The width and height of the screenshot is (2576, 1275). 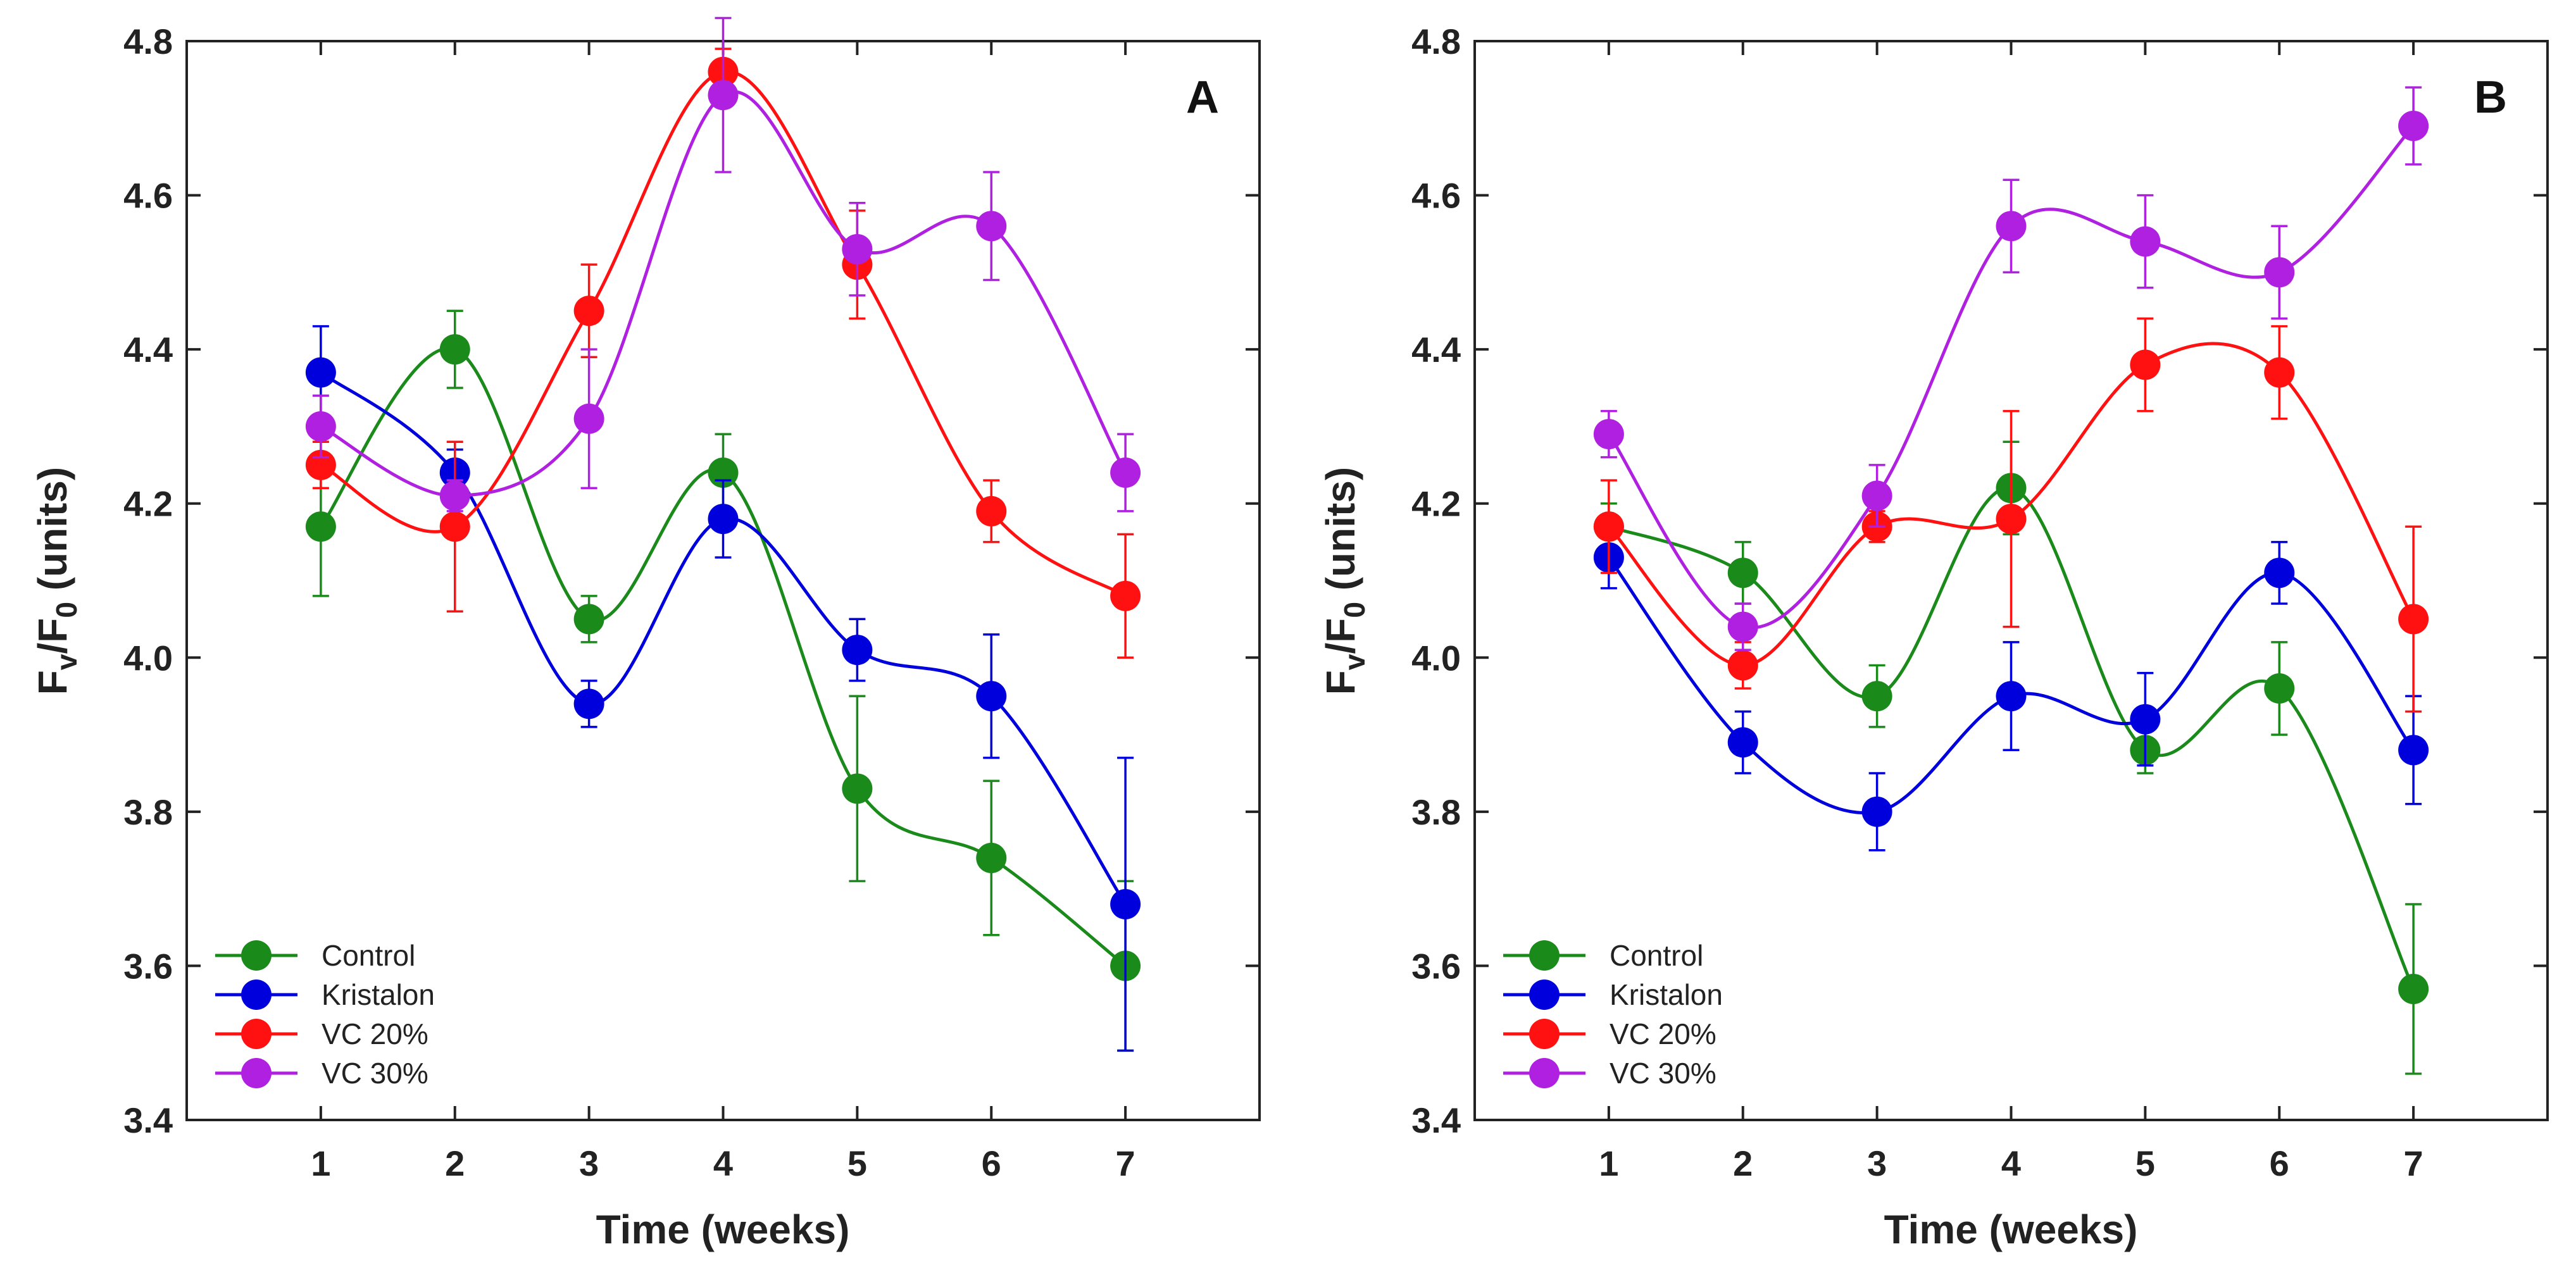 I want to click on y-axis-label-sep: /F, so click(x=1340, y=636).